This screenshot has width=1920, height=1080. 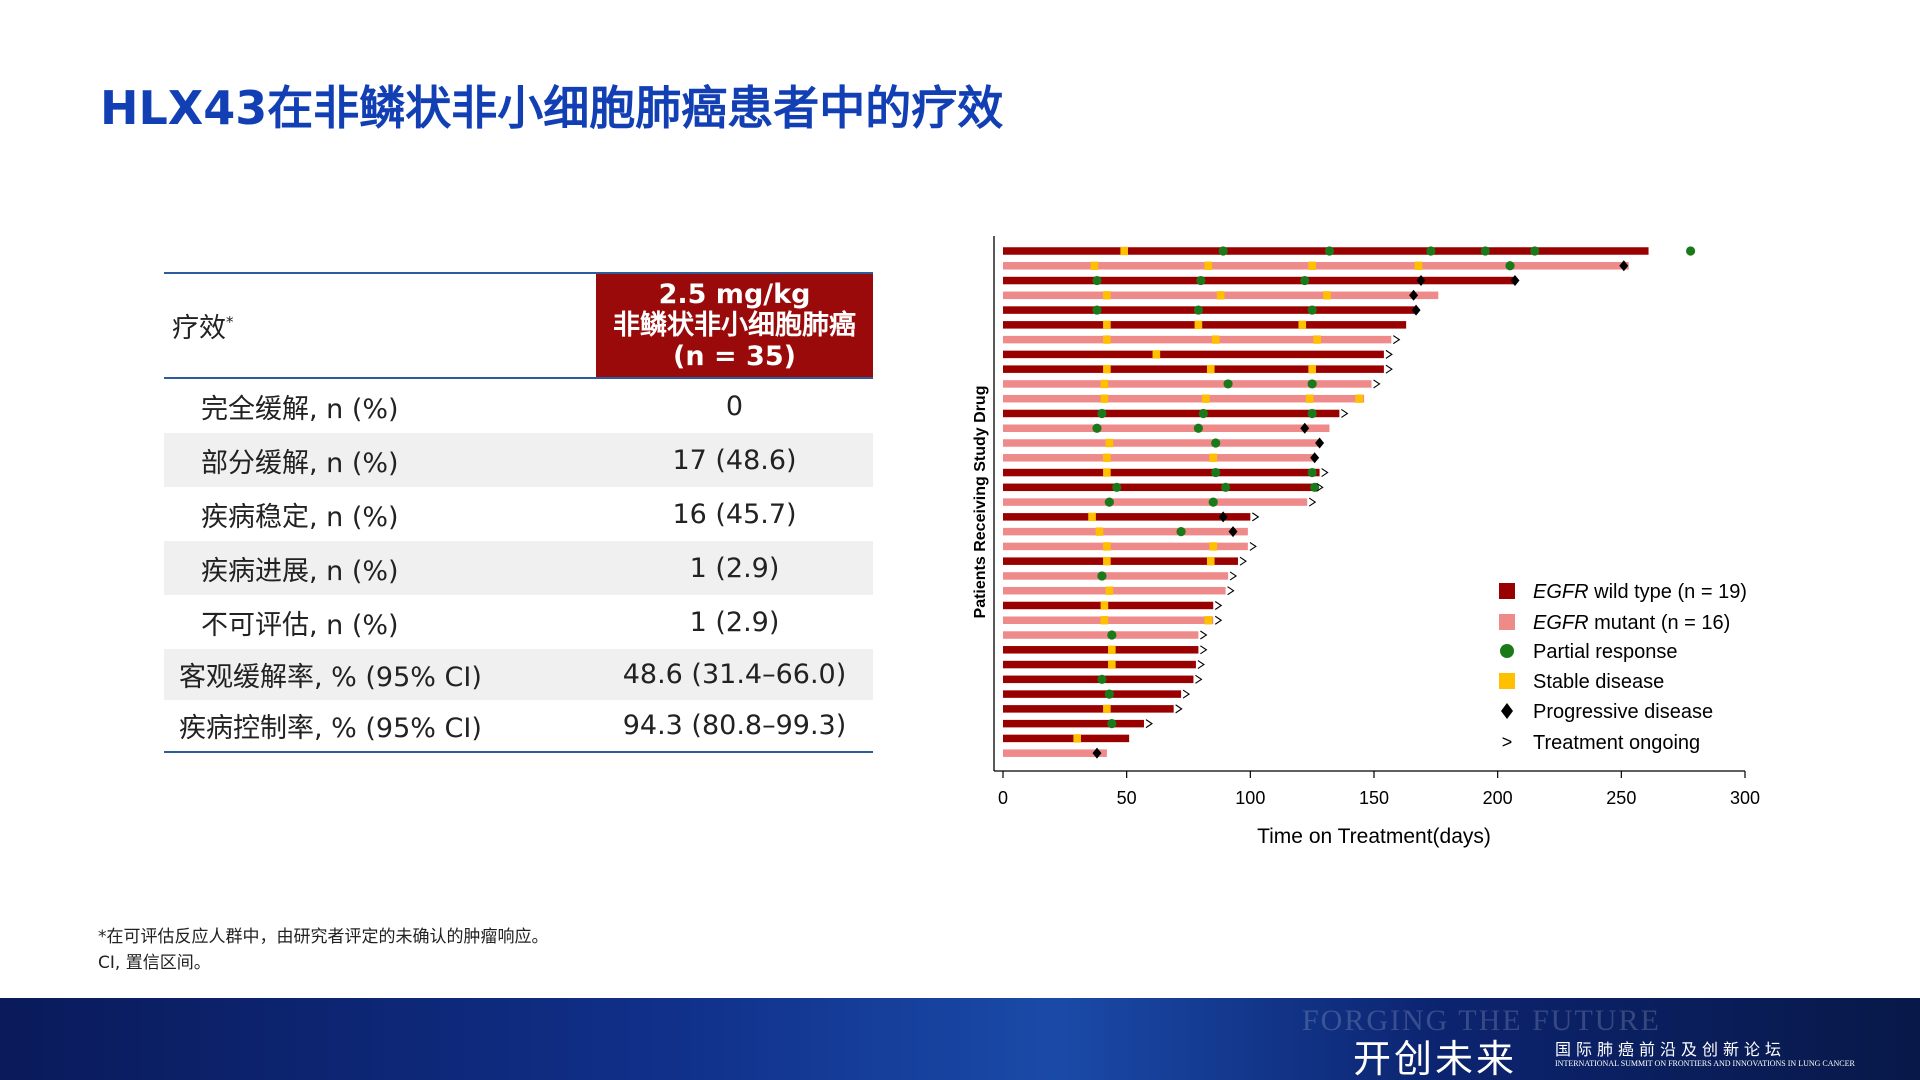 I want to click on legend-label: Partial response, so click(x=1605, y=652).